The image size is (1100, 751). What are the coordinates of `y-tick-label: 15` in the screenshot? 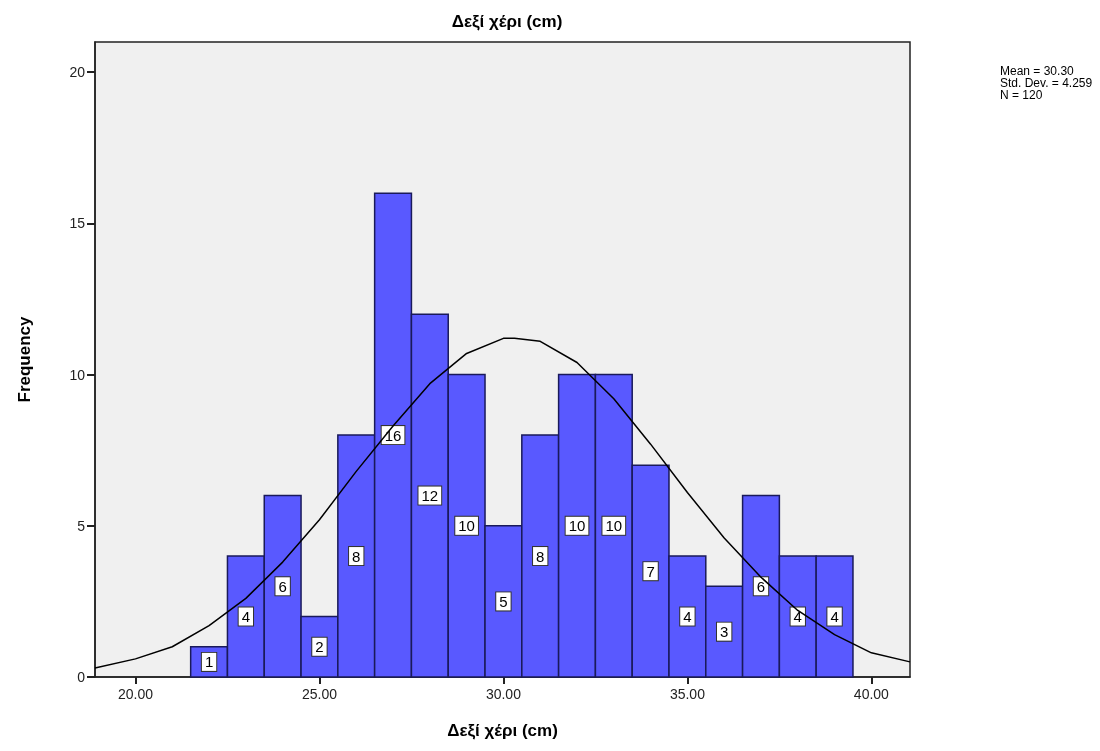 It's located at (77, 223).